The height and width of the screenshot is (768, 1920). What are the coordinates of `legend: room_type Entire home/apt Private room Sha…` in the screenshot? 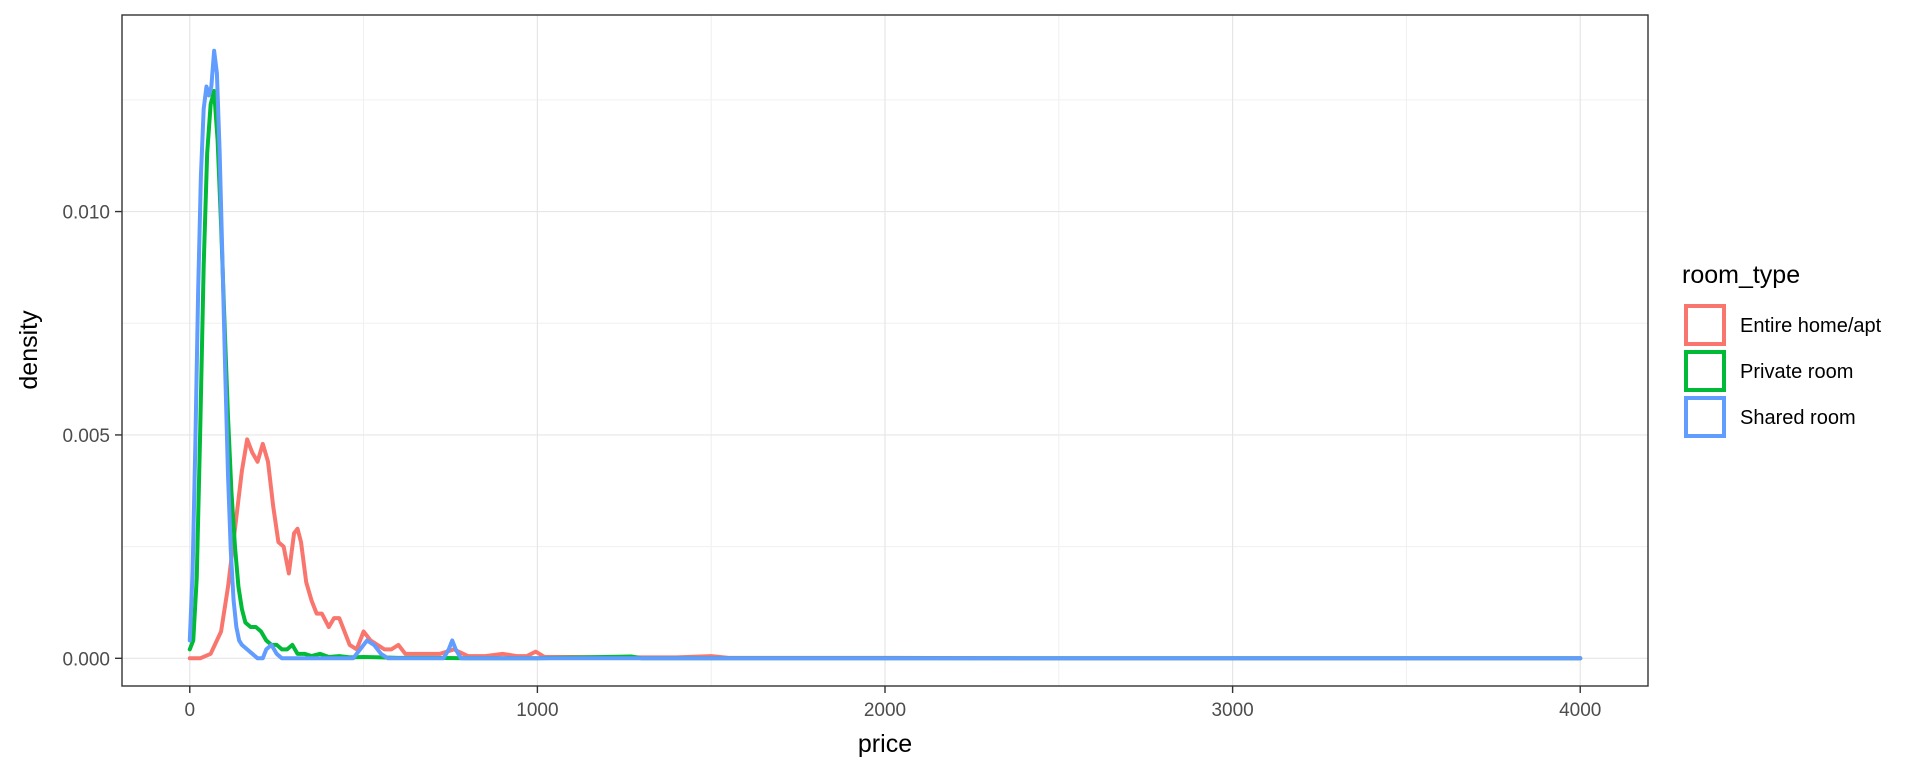 It's located at (1782, 349).